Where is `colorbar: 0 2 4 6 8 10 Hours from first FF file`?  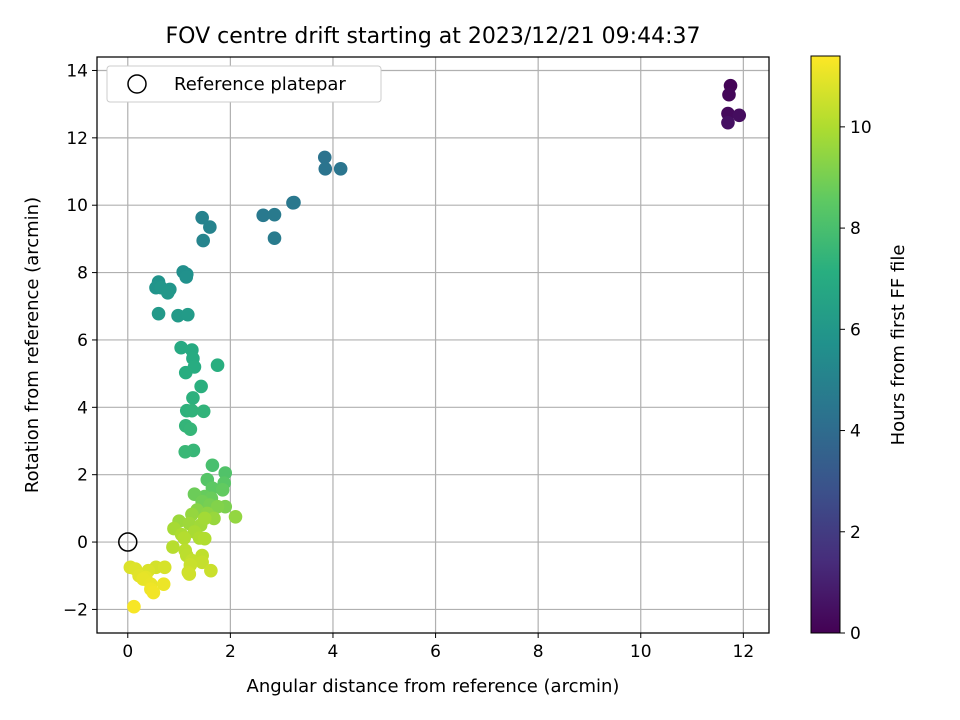
colorbar: 0 2 4 6 8 10 Hours from first FF file is located at coordinates (859, 349).